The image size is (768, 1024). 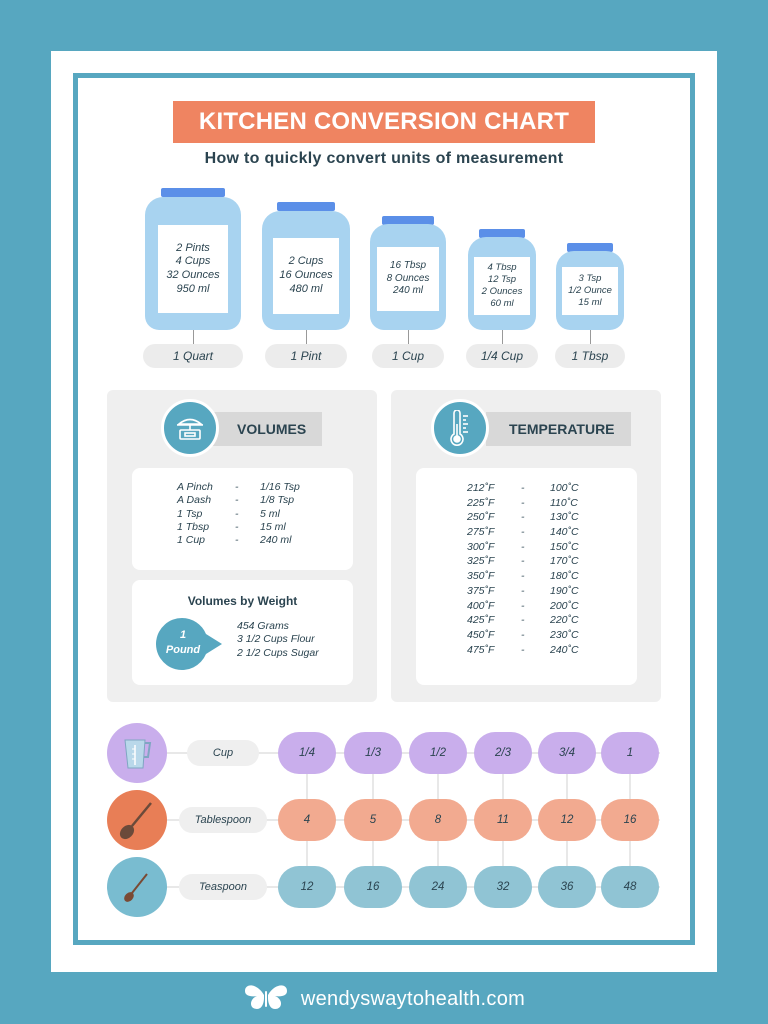 What do you see at coordinates (590, 279) in the screenshot?
I see `jar-label-line: 3 Tsp` at bounding box center [590, 279].